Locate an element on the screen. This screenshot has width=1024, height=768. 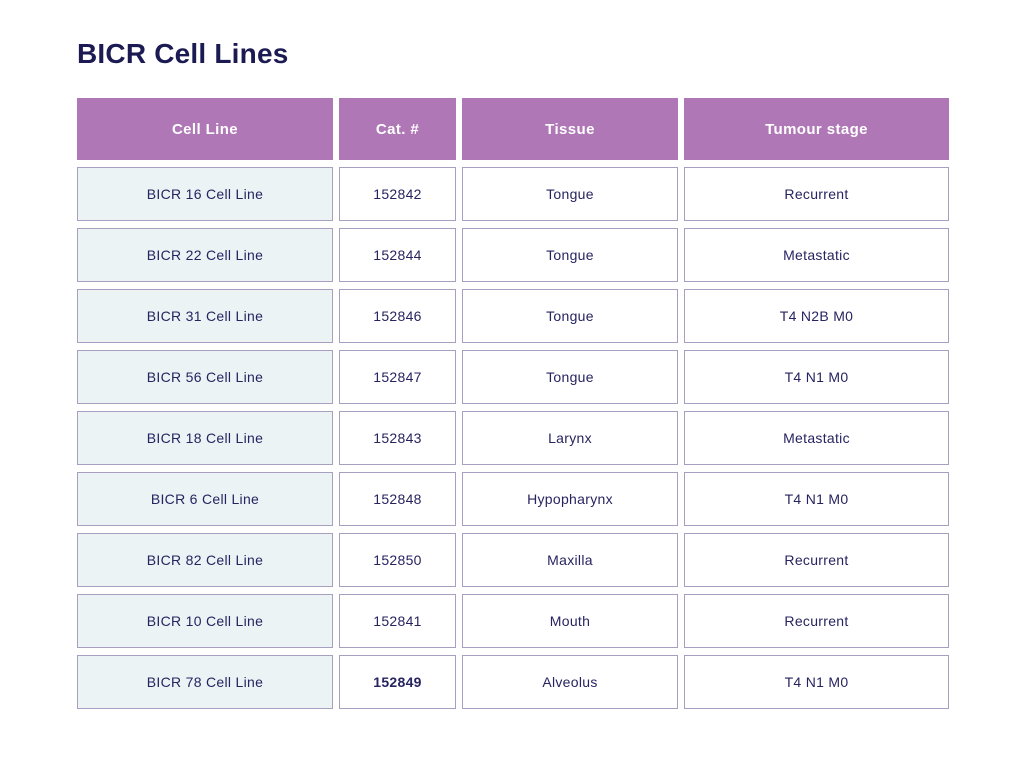
cell-tissue: Mouth is located at coordinates (570, 621).